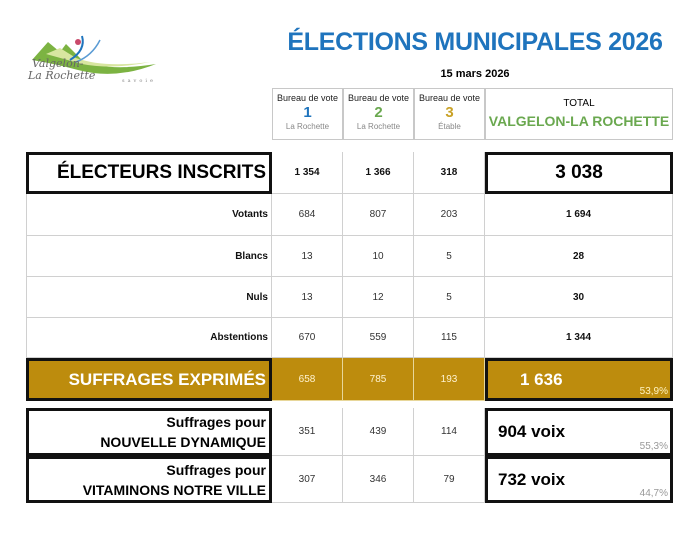 This screenshot has width=700, height=547. Describe the element at coordinates (378, 479) in the screenshot. I see `cell-bureau-2: 346` at that location.